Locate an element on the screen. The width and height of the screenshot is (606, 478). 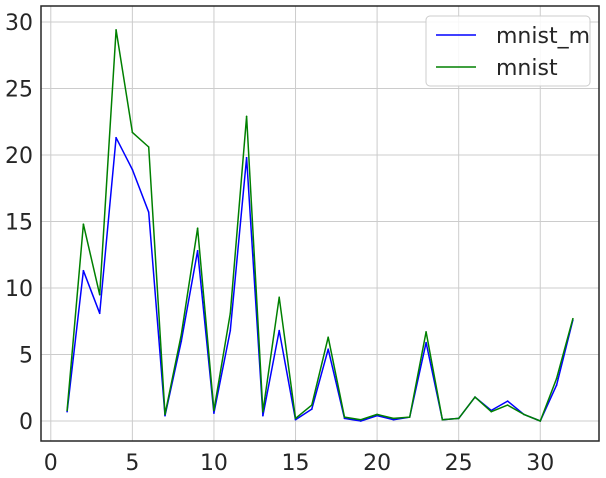
y-tick-label: 25 is located at coordinates (19, 89).